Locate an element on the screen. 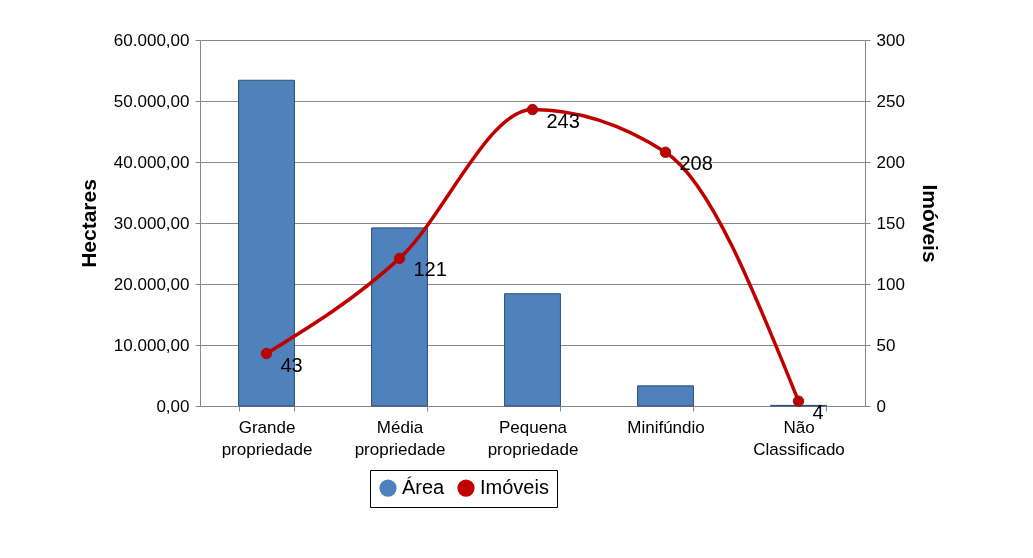  data-label: 243 is located at coordinates (563, 120).